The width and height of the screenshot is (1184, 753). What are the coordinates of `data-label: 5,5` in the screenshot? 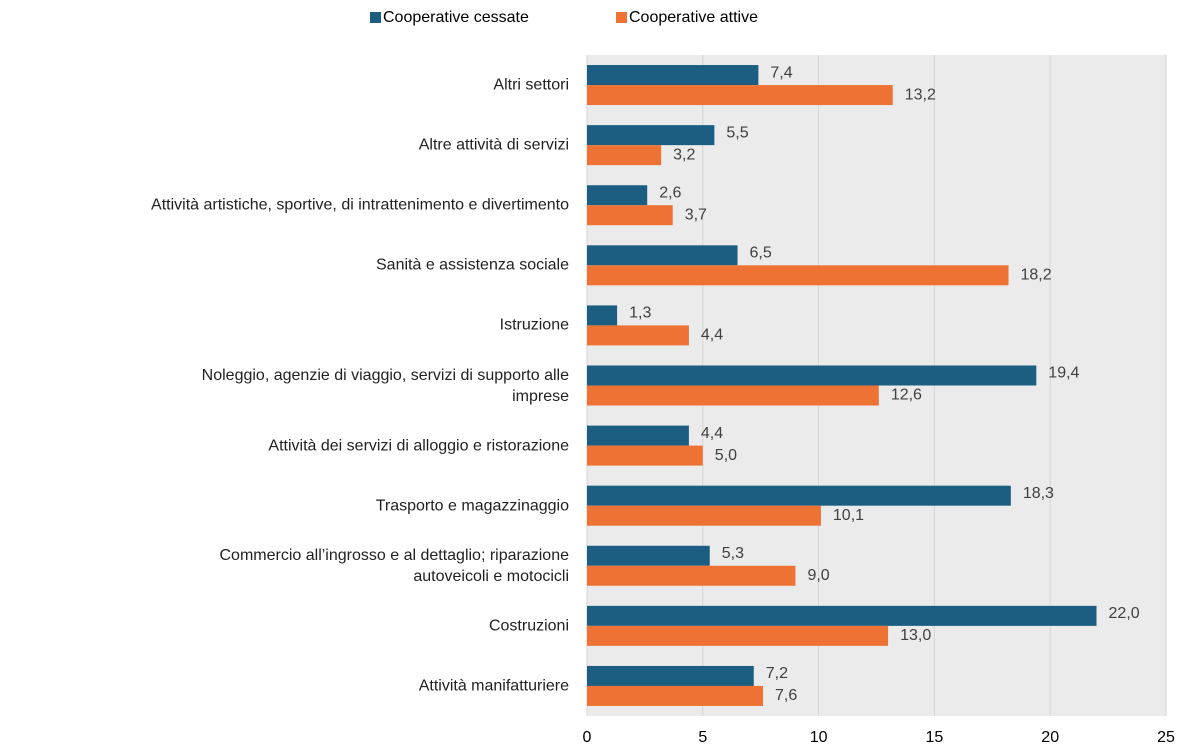 It's located at (737, 132).